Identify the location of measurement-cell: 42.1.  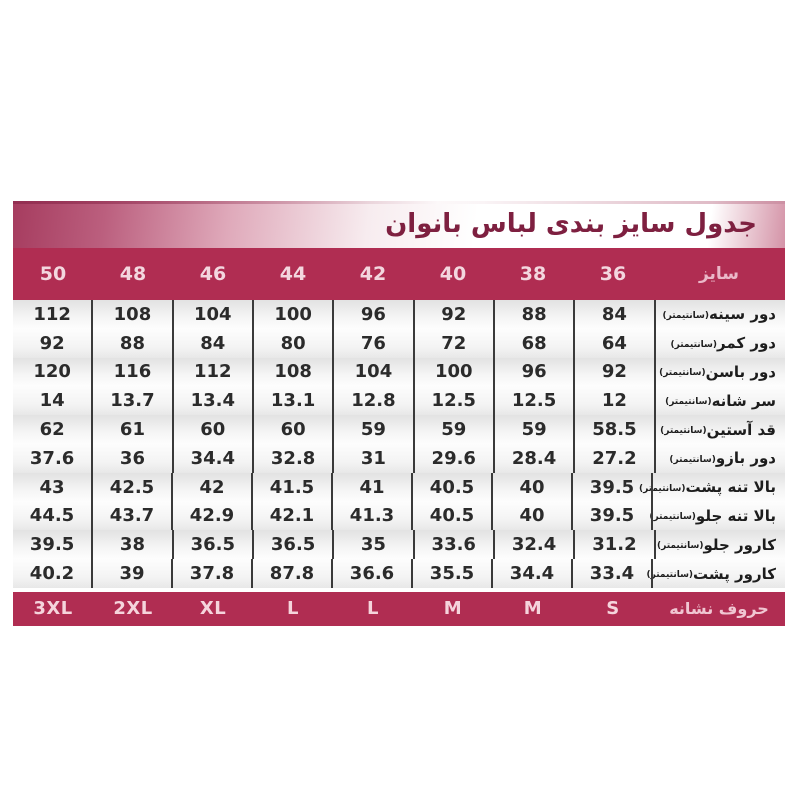
(293, 516).